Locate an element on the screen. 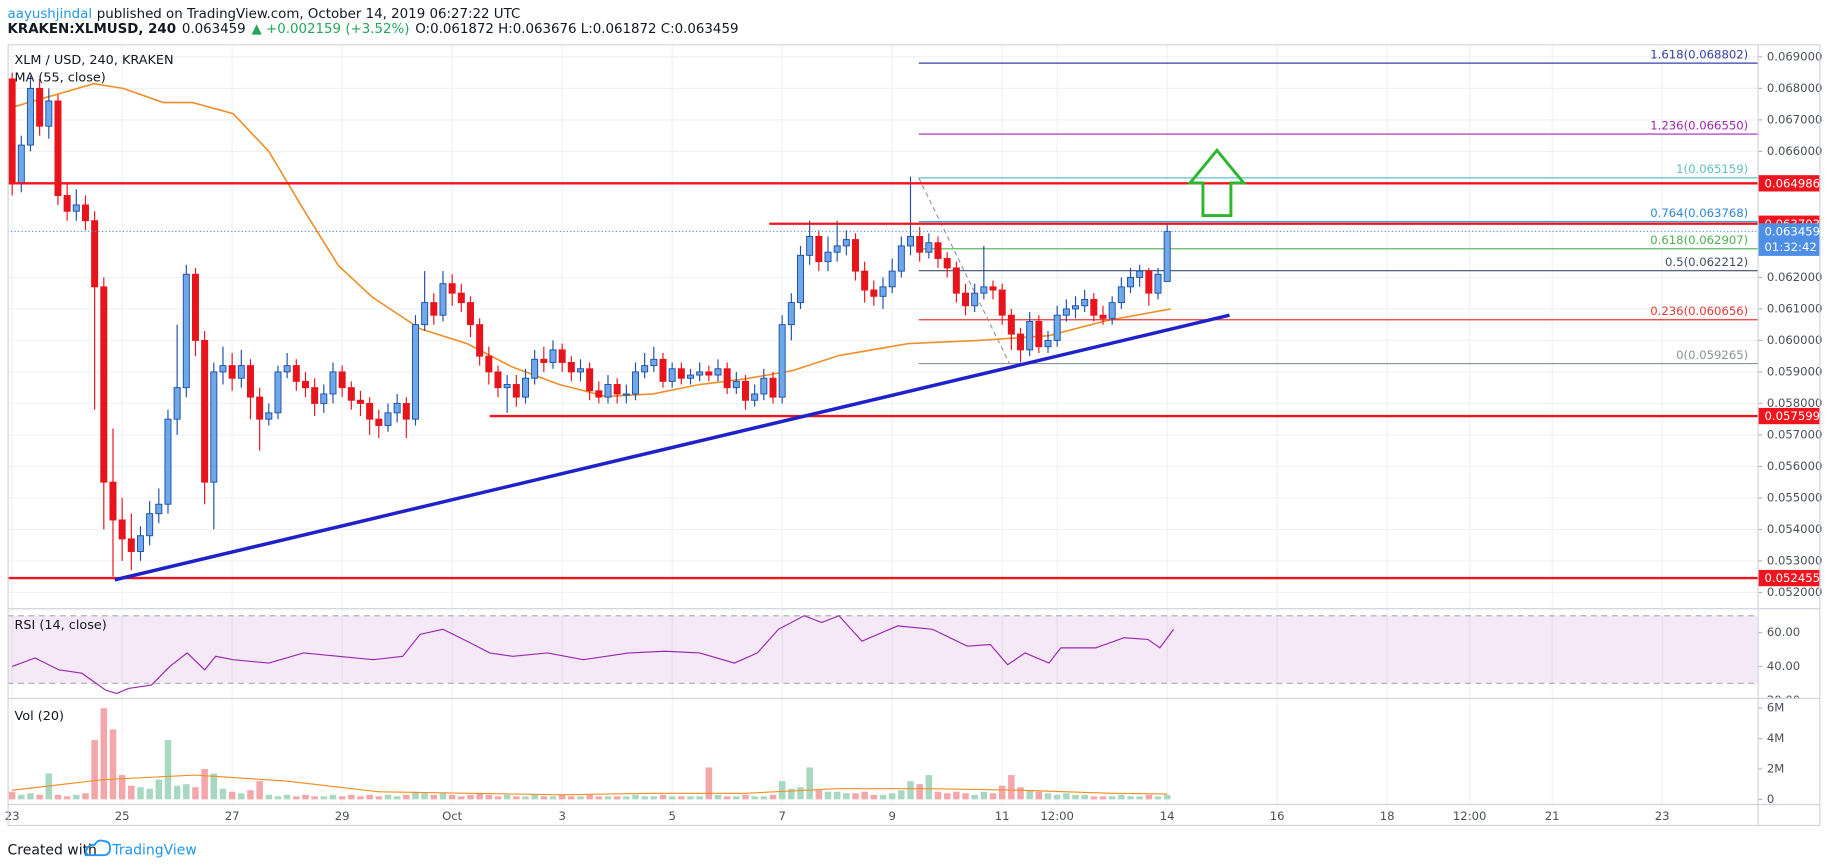  rsi-tick-label: 60.00 is located at coordinates (1783, 632).